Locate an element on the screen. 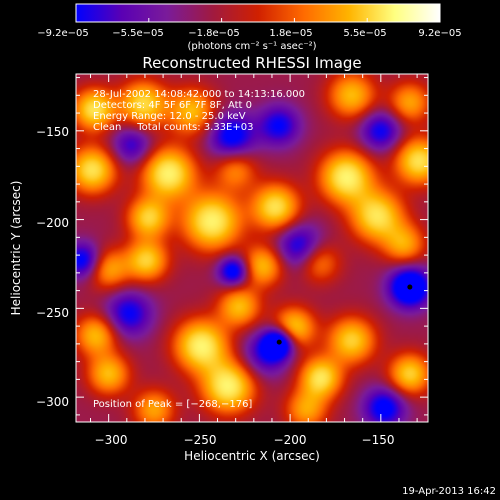 The height and width of the screenshot is (500, 500). x-axis-label: Heliocentric X (arcsec) is located at coordinates (252, 456).